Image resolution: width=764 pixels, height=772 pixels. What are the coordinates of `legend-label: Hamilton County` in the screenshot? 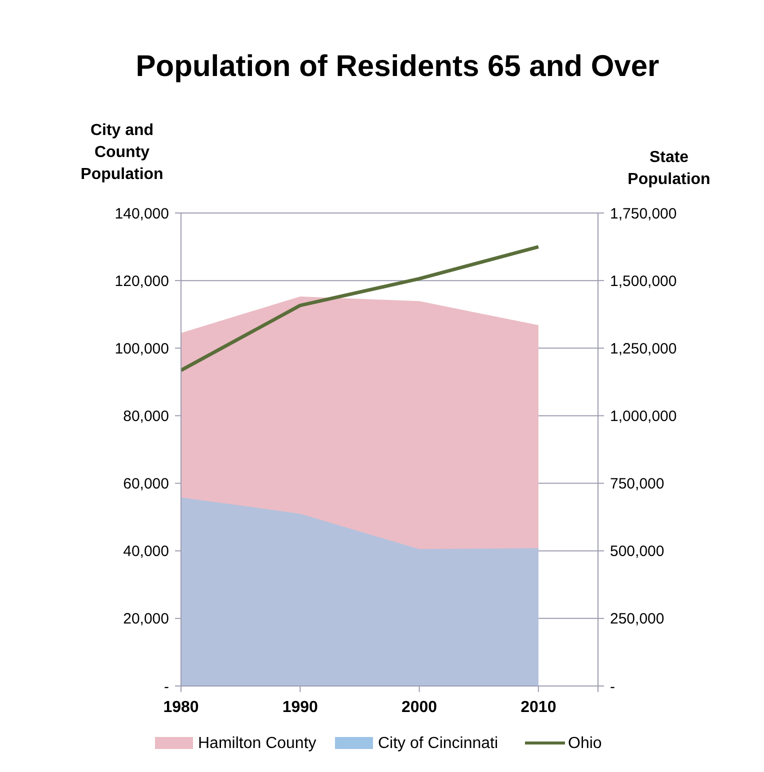 It's located at (257, 743).